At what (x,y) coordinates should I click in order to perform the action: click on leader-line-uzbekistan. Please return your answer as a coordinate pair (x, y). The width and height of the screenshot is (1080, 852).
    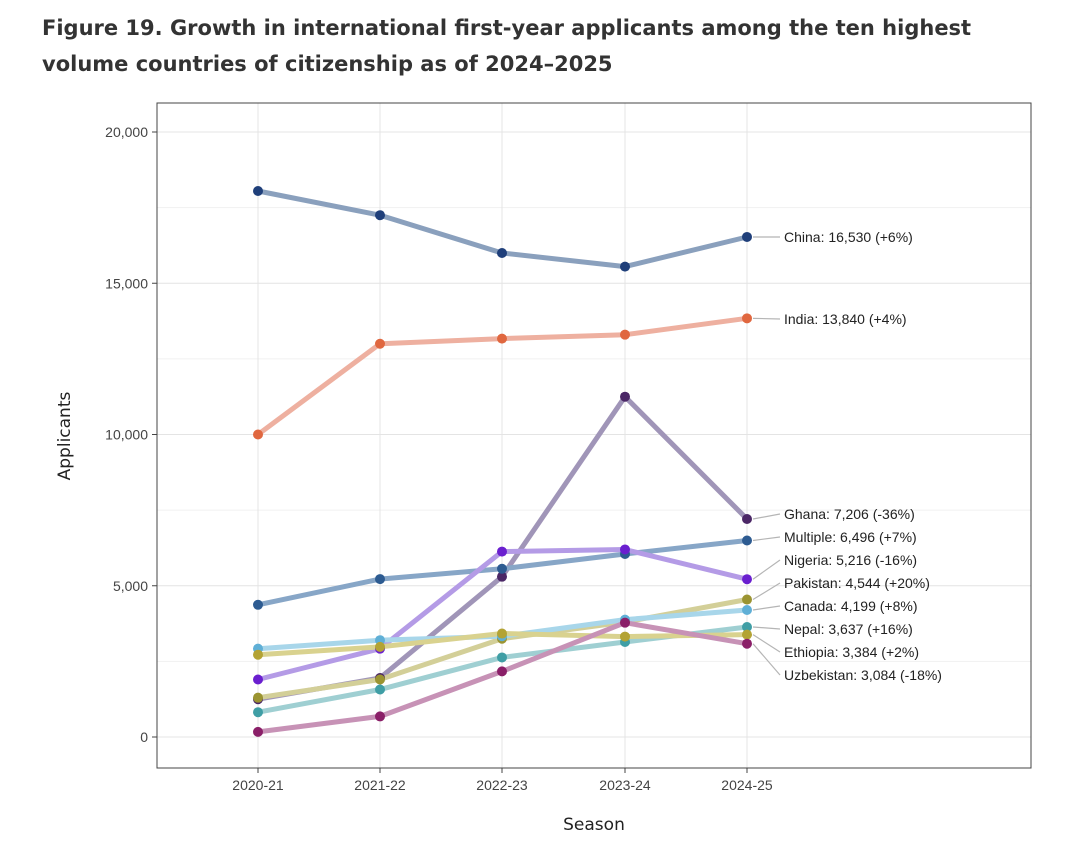
    Looking at the image, I should click on (766, 659).